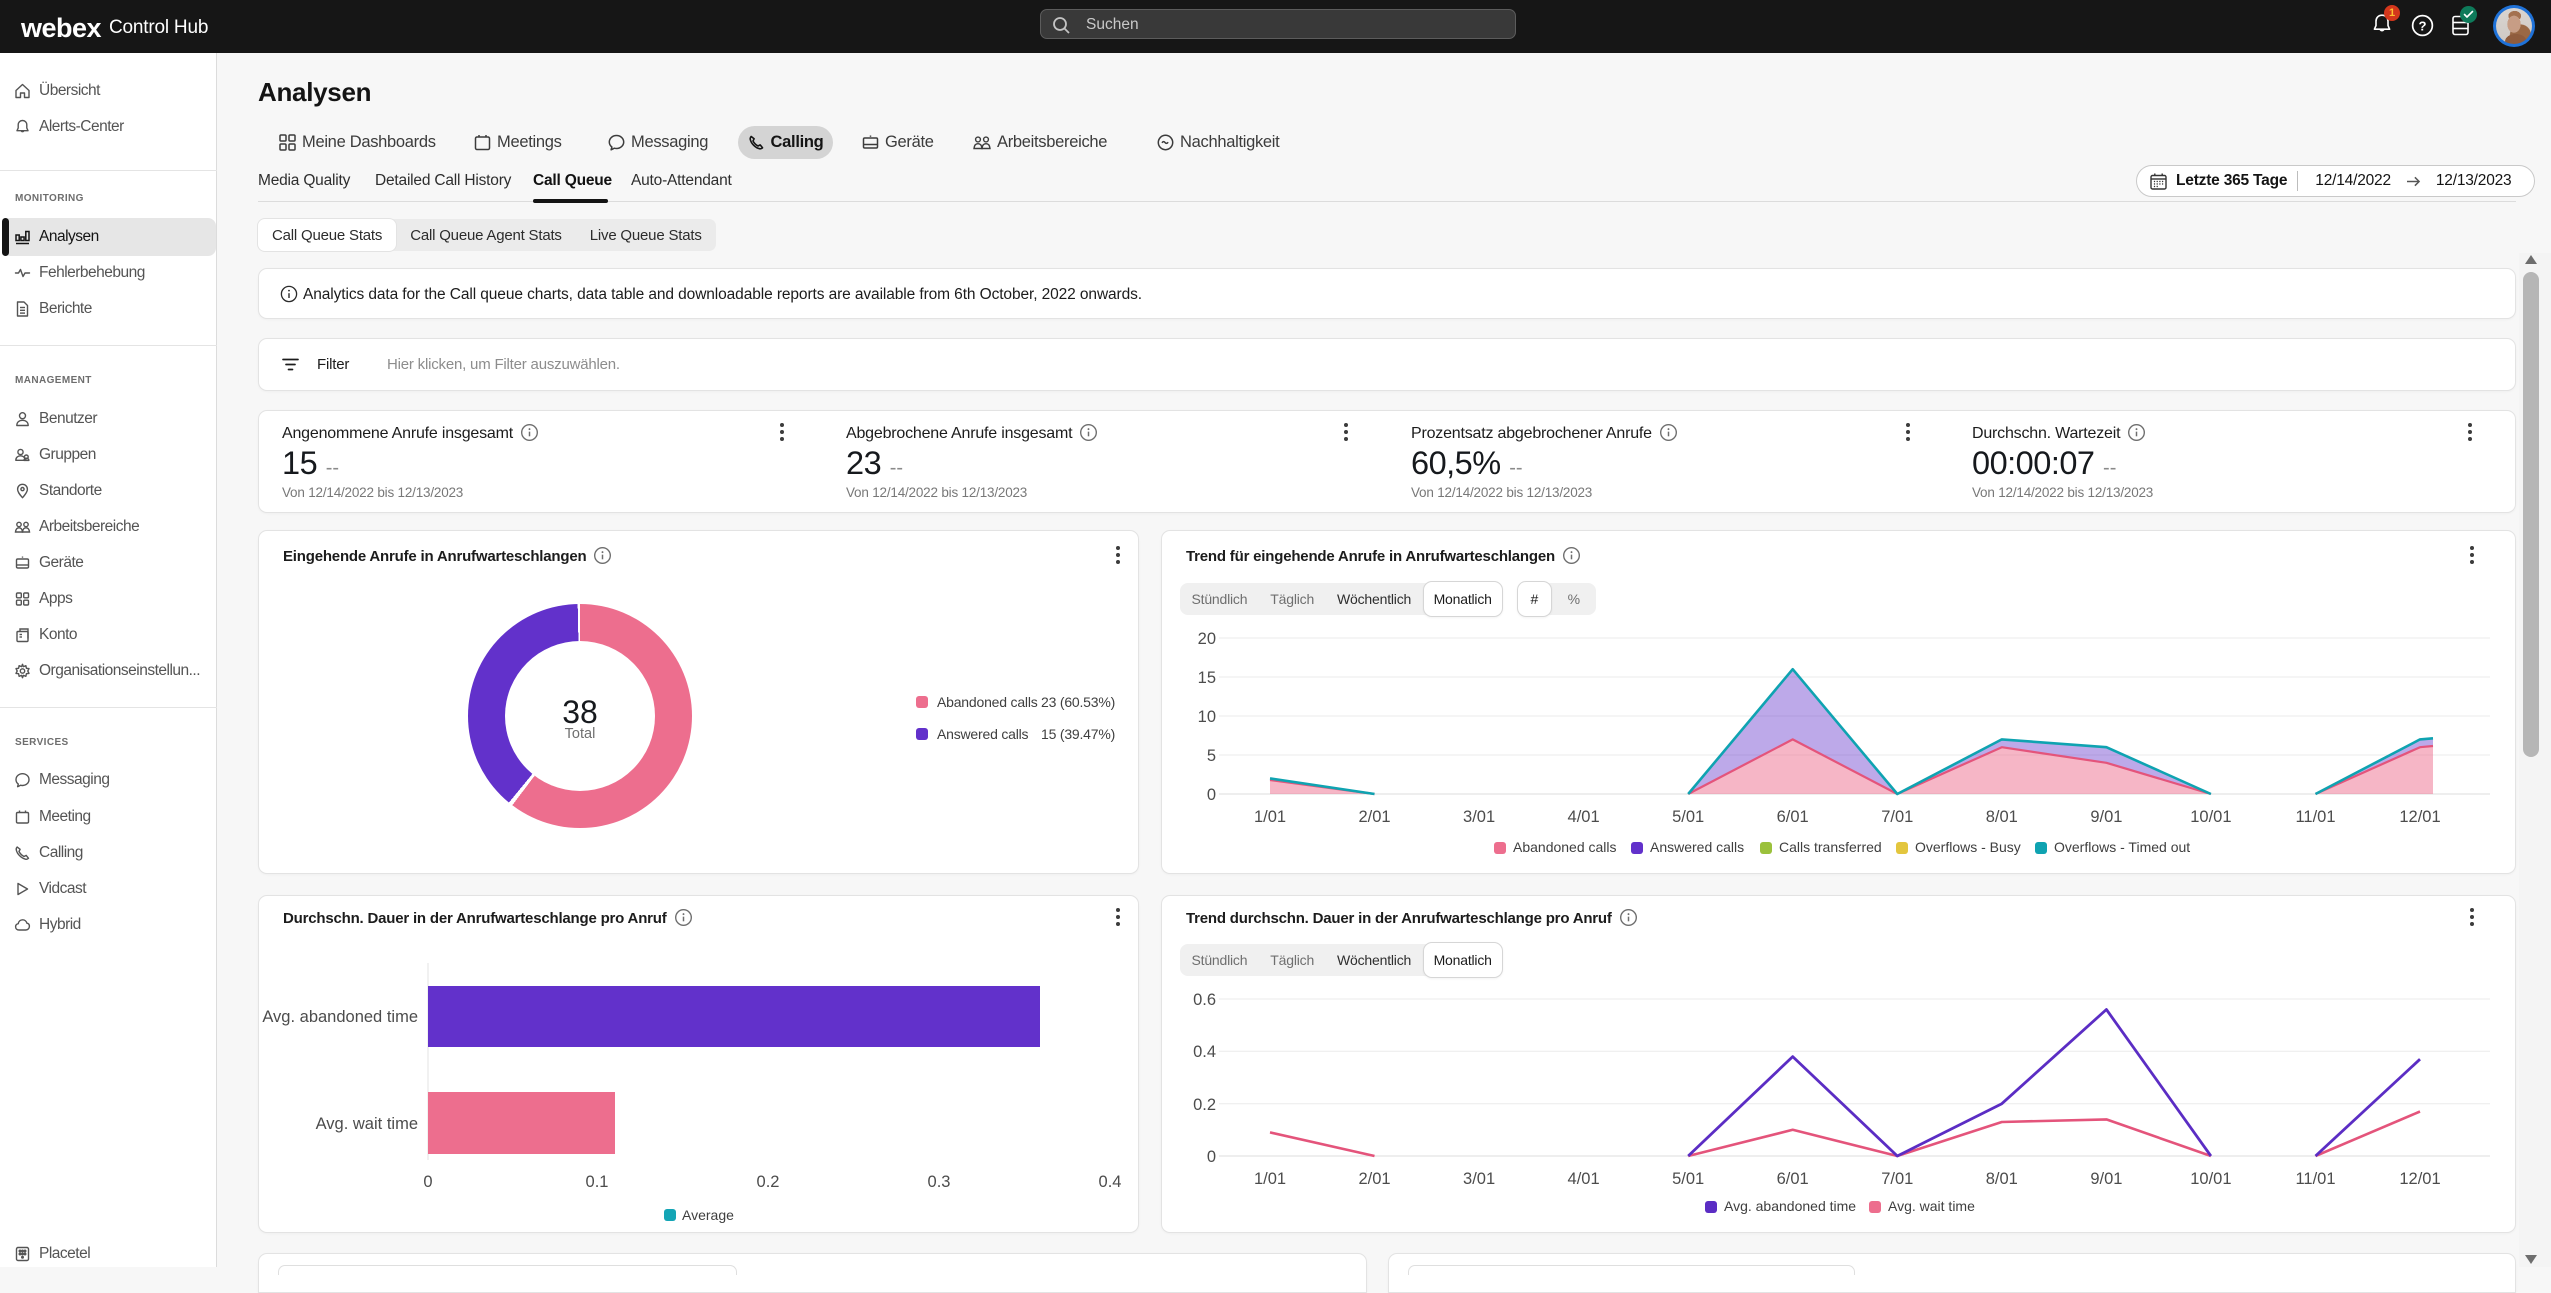 The width and height of the screenshot is (2551, 1293). Describe the element at coordinates (1207, 639) in the screenshot. I see `svg-text: 20` at that location.